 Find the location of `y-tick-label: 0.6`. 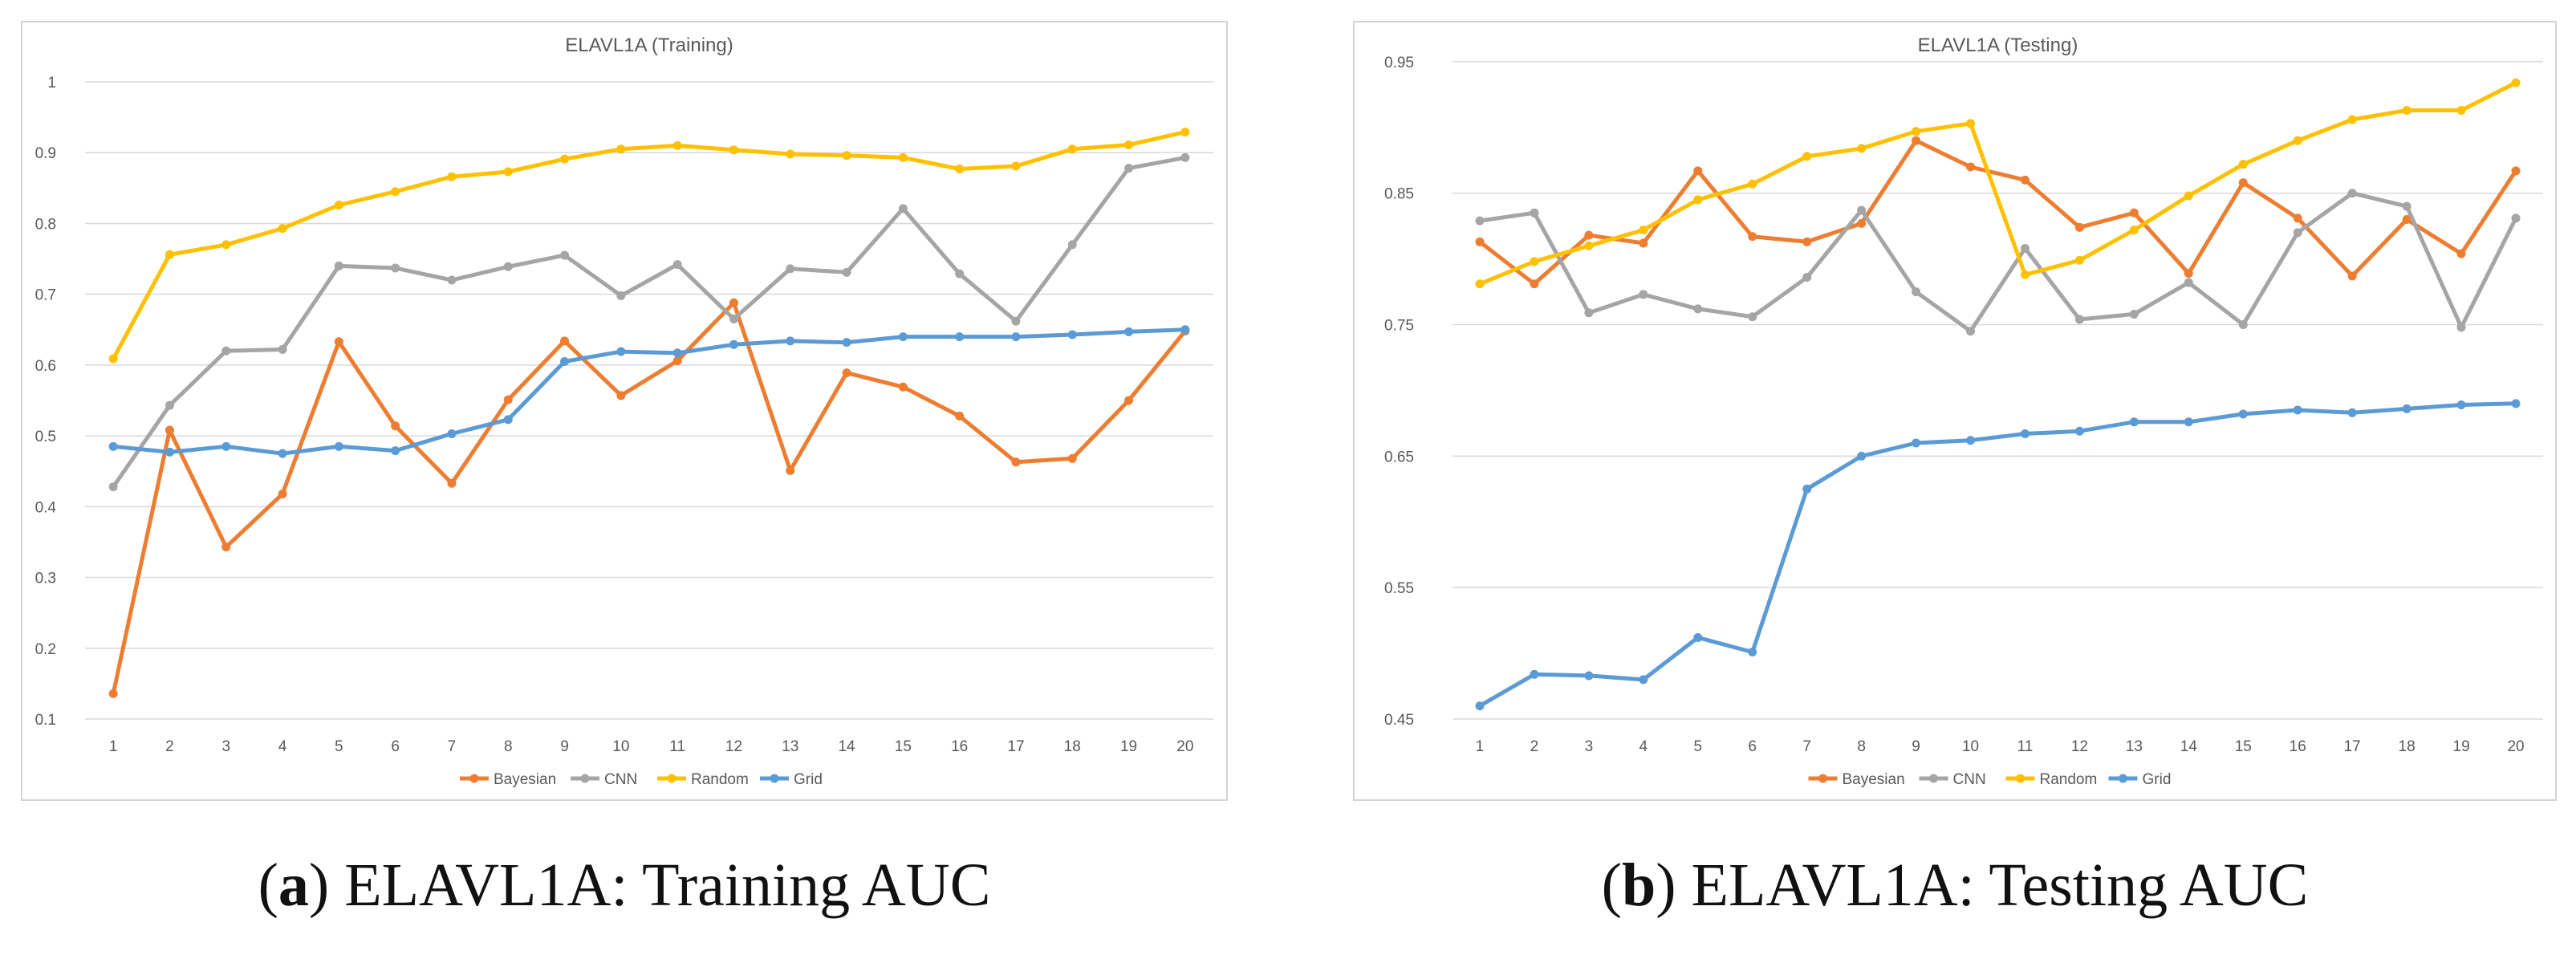

y-tick-label: 0.6 is located at coordinates (45, 366).